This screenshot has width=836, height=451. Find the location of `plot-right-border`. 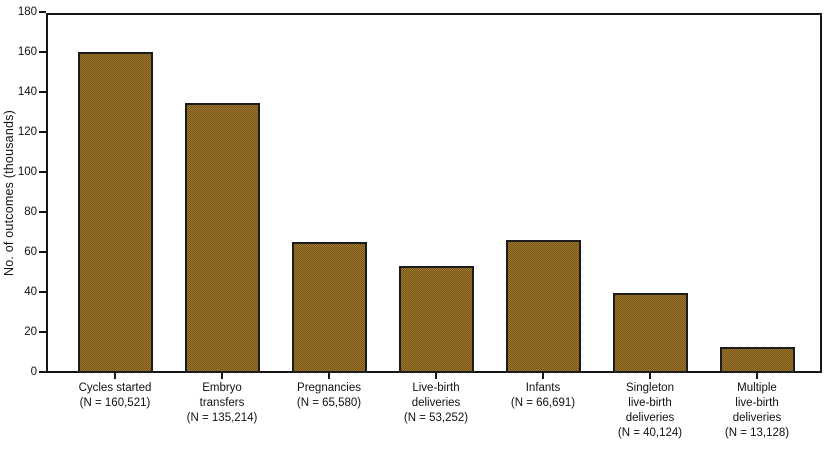

plot-right-border is located at coordinates (821, 193).